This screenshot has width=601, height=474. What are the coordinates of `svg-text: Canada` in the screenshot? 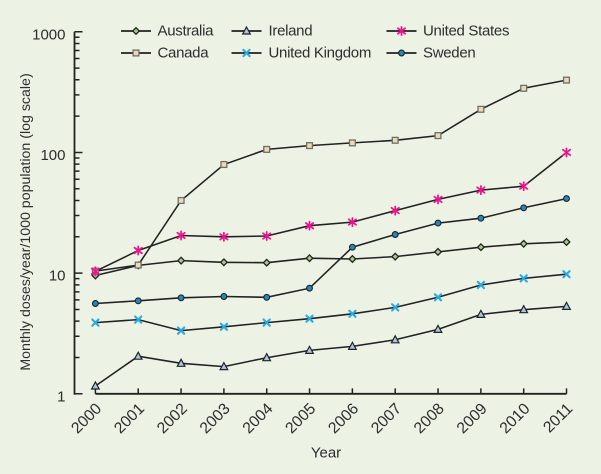 It's located at (184, 53).